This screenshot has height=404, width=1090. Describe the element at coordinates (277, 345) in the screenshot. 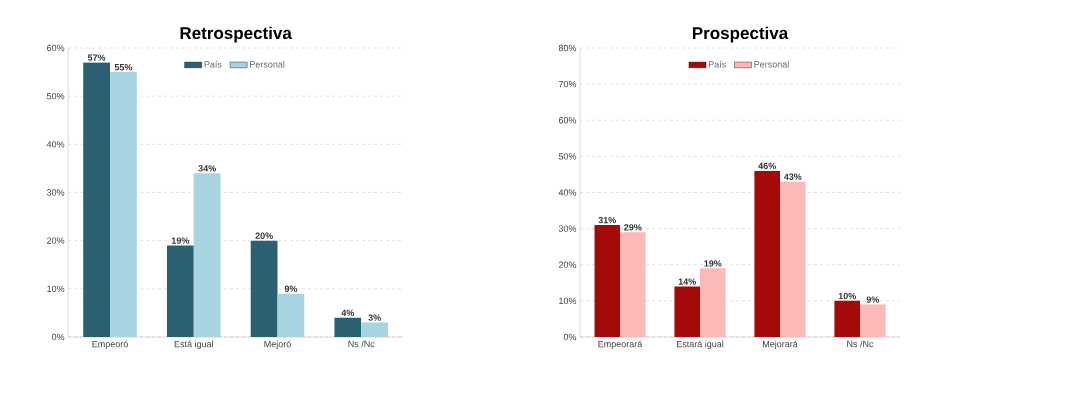

I see `x-tick-label: Mejoró` at that location.